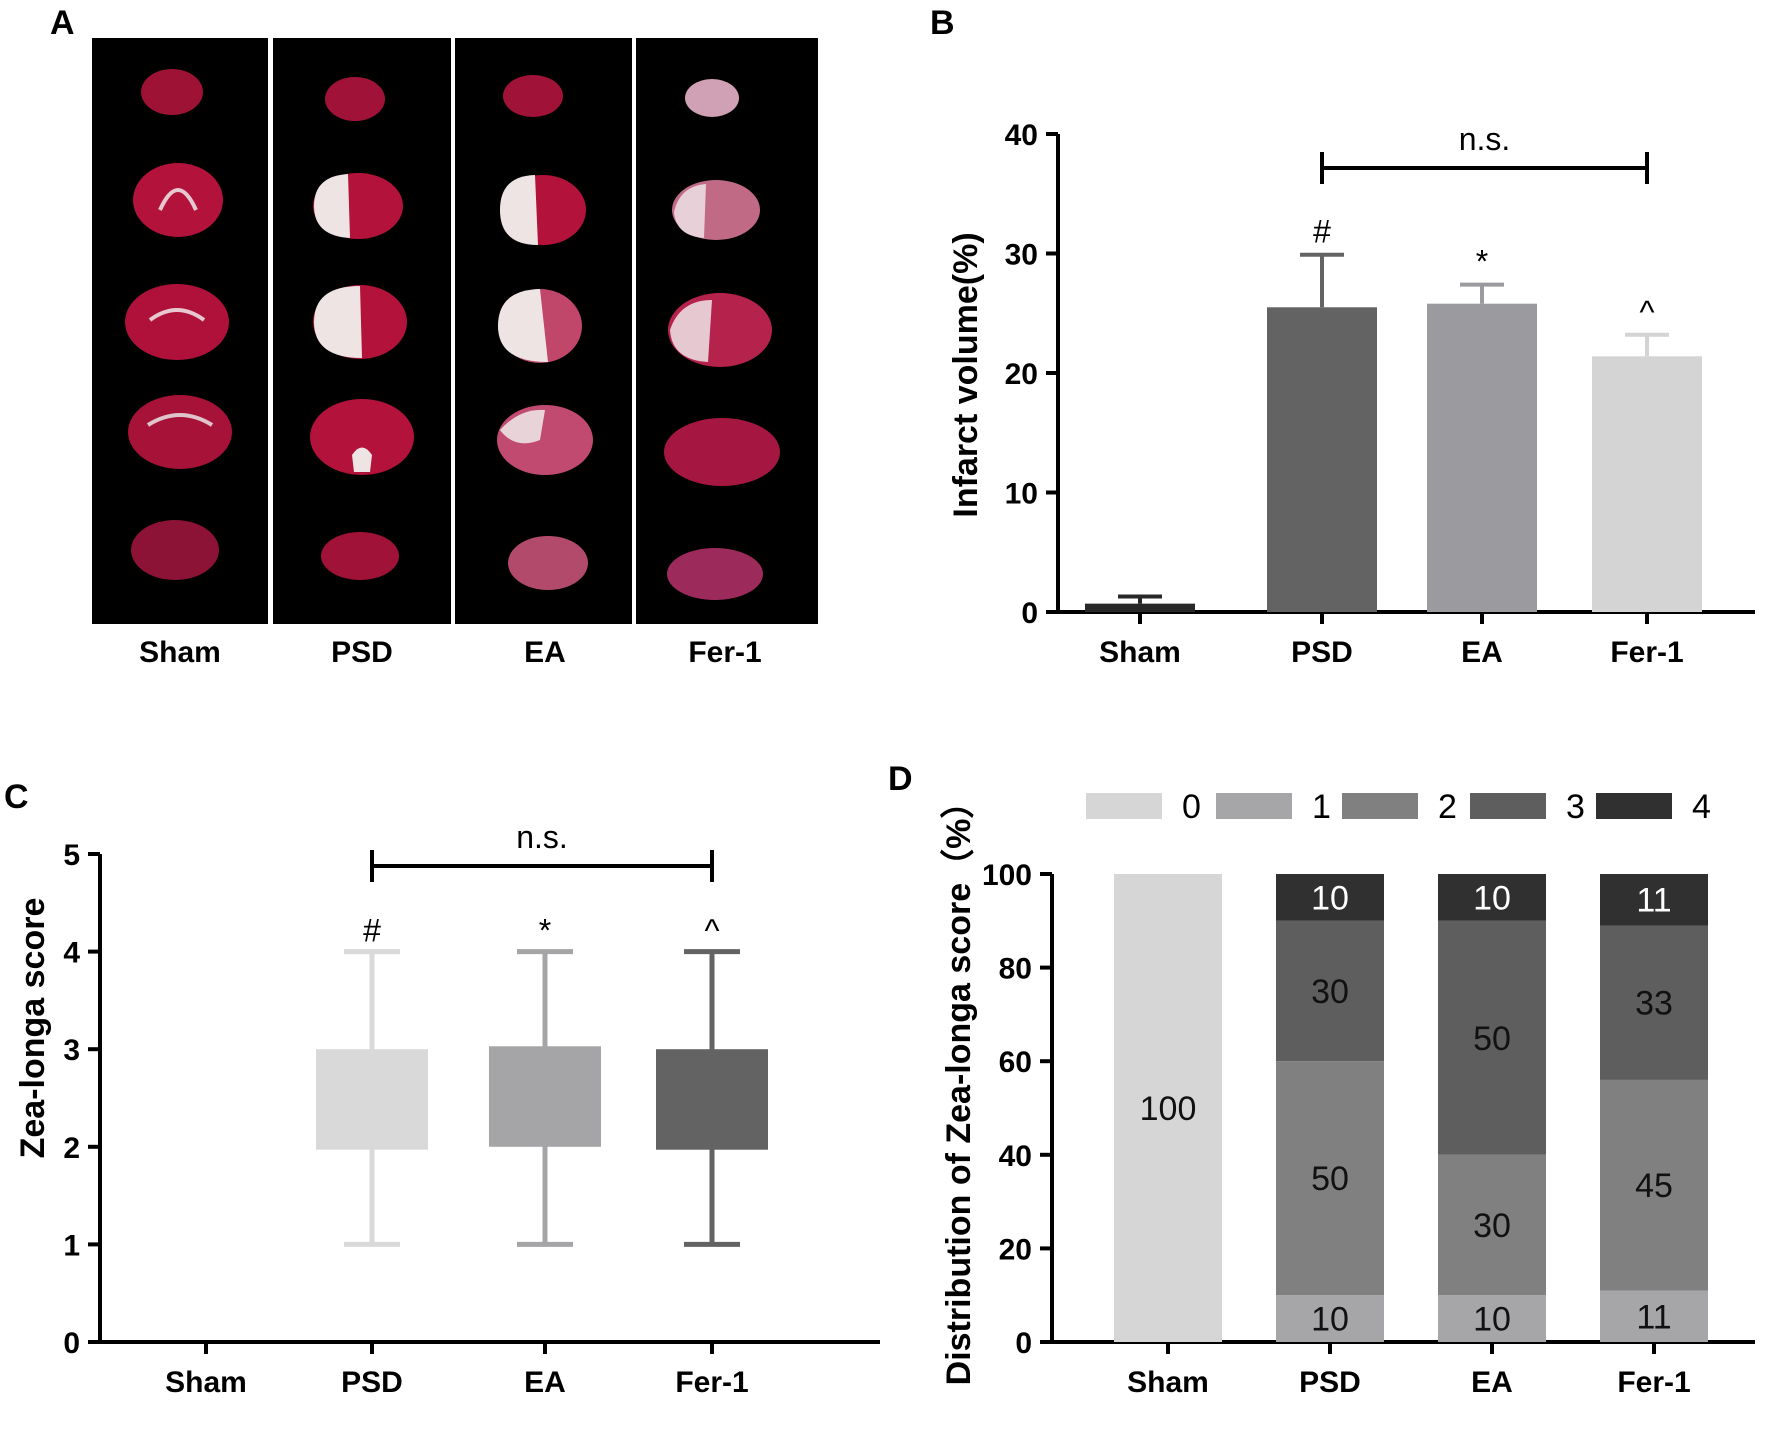 This screenshot has height=1432, width=1772. Describe the element at coordinates (1191, 807) in the screenshot. I see `legend-label: 0` at that location.